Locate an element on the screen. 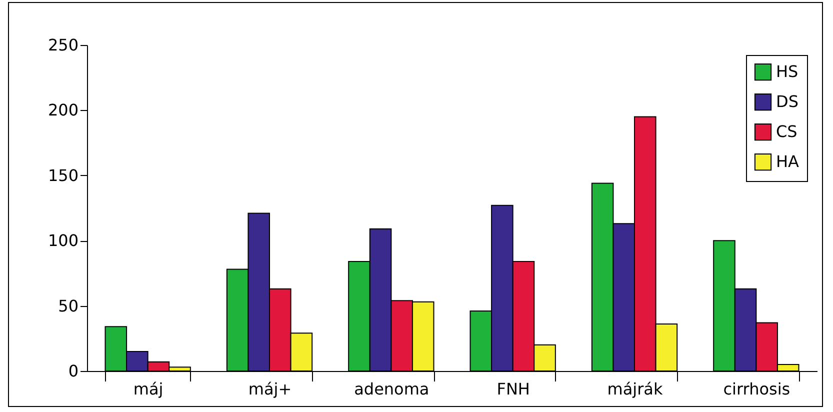 Image resolution: width=833 pixels, height=412 pixels. legend-label: CS is located at coordinates (787, 131).